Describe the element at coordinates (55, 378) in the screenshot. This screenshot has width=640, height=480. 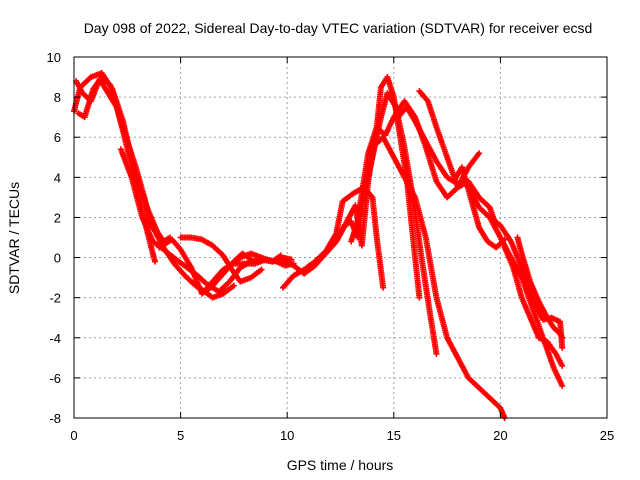
I see `y-tick-label: -6` at that location.